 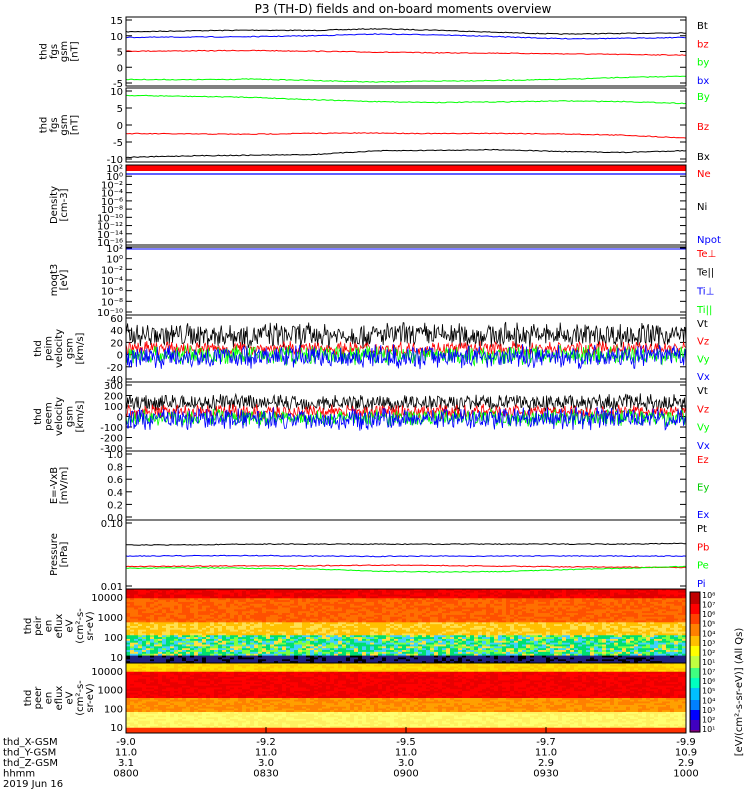 What do you see at coordinates (703, 81) in the screenshot?
I see `legend-label-bx: bx` at bounding box center [703, 81].